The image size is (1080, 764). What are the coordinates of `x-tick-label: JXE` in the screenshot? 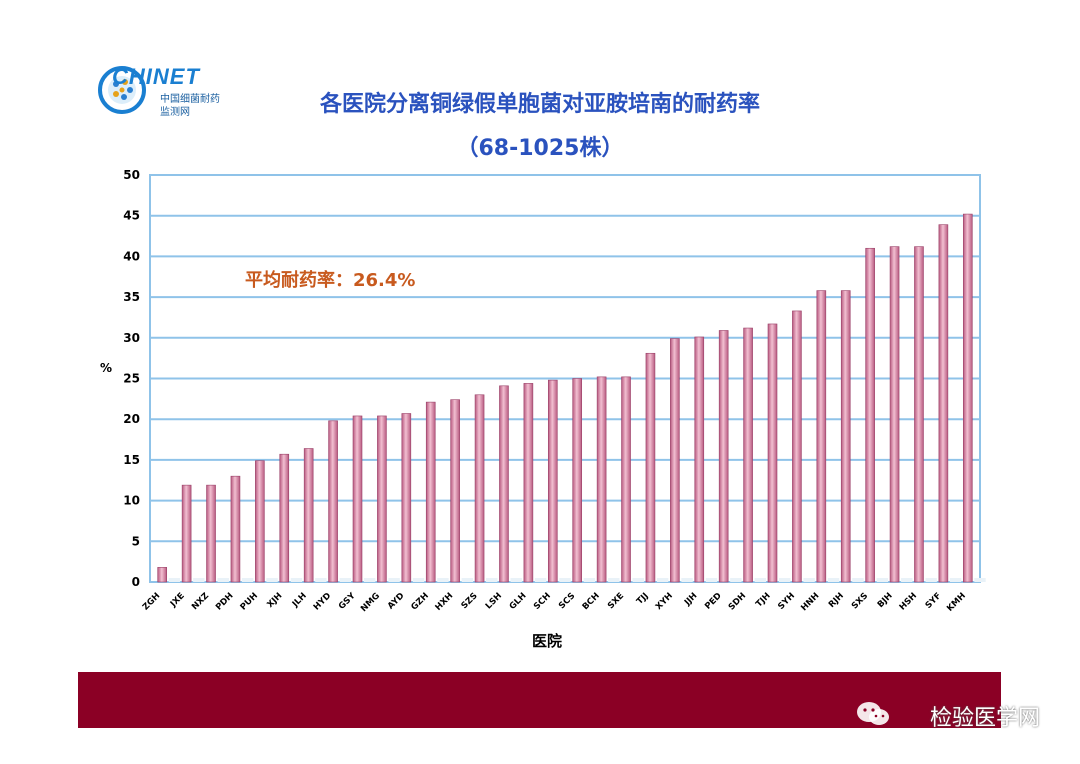 It's located at (177, 600).